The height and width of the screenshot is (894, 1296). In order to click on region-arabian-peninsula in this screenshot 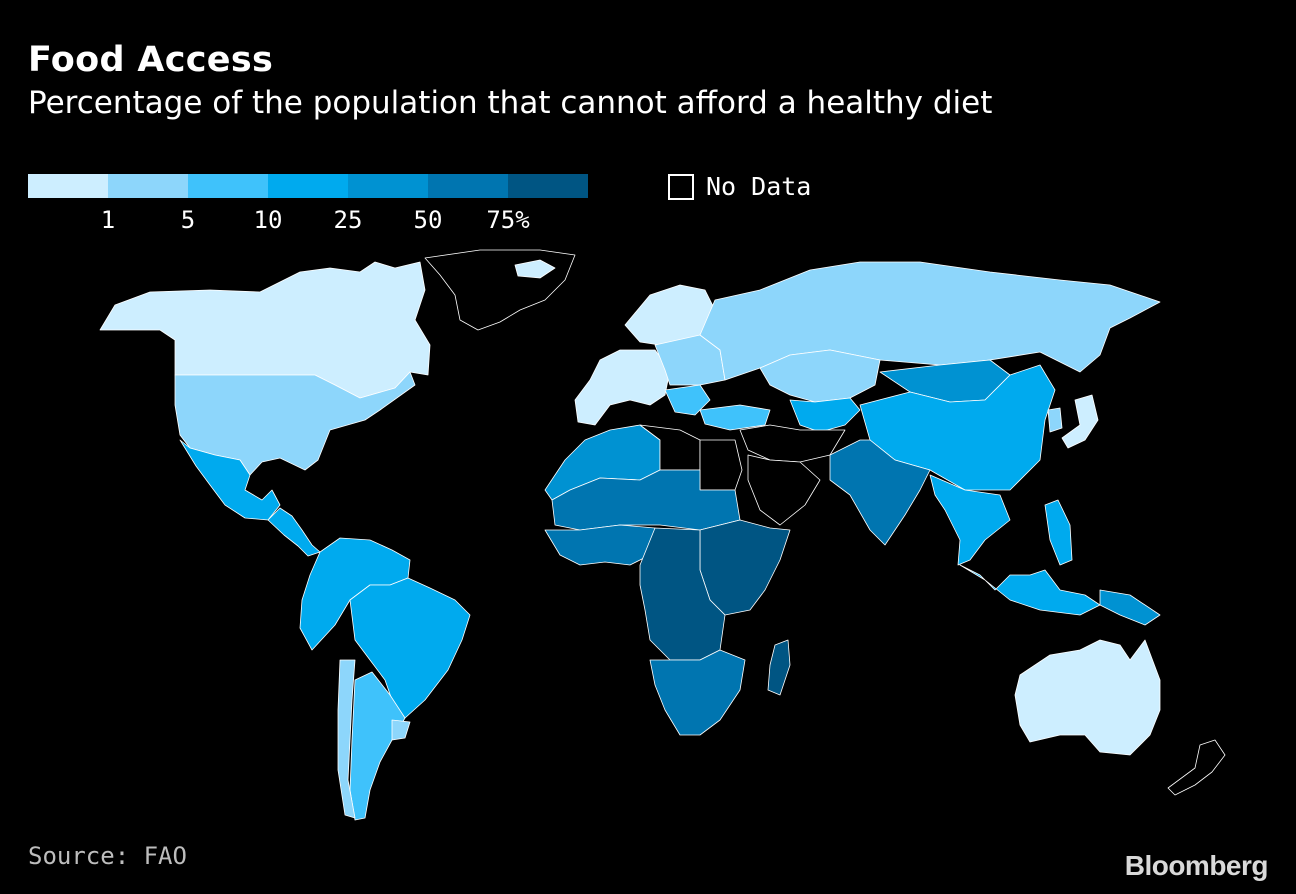, I will do `click(784, 490)`.